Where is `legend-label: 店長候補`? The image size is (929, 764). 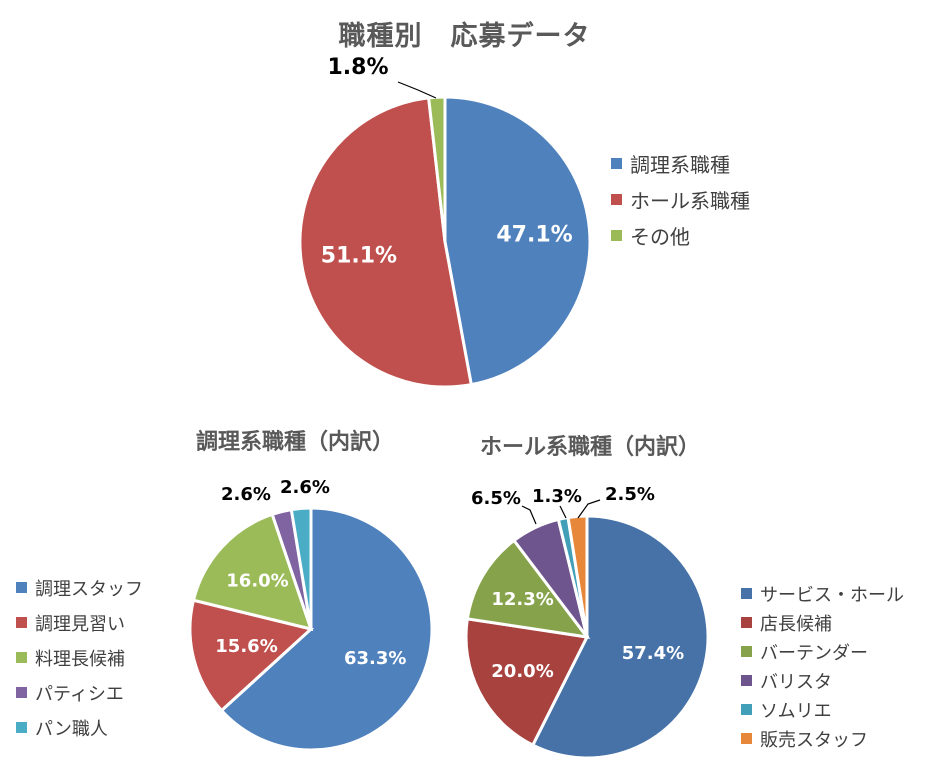 legend-label: 店長候補 is located at coordinates (796, 624).